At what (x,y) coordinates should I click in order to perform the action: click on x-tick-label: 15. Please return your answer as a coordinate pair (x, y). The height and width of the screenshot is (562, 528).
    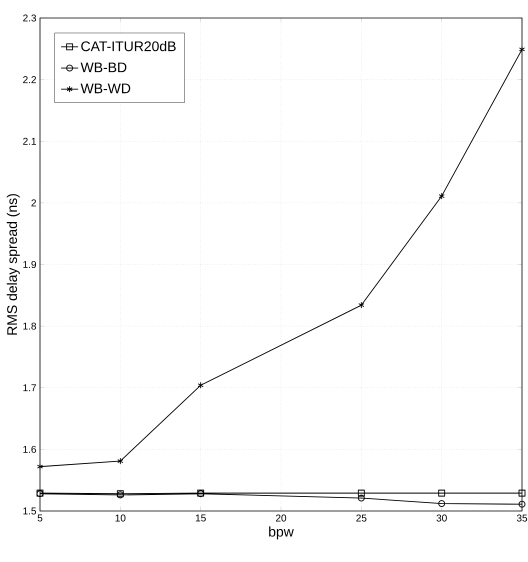
    Looking at the image, I should click on (201, 518).